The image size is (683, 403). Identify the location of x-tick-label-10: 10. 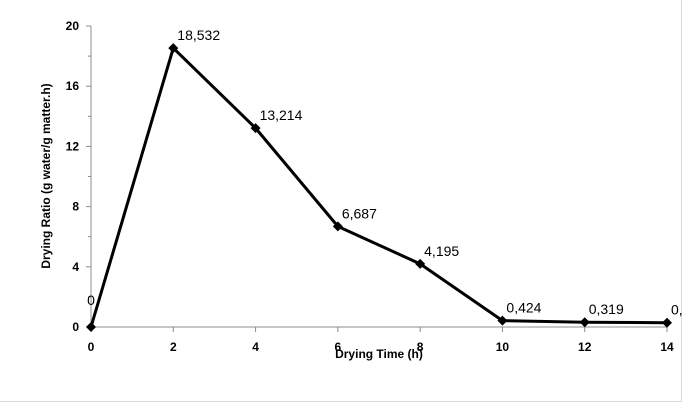
(503, 347).